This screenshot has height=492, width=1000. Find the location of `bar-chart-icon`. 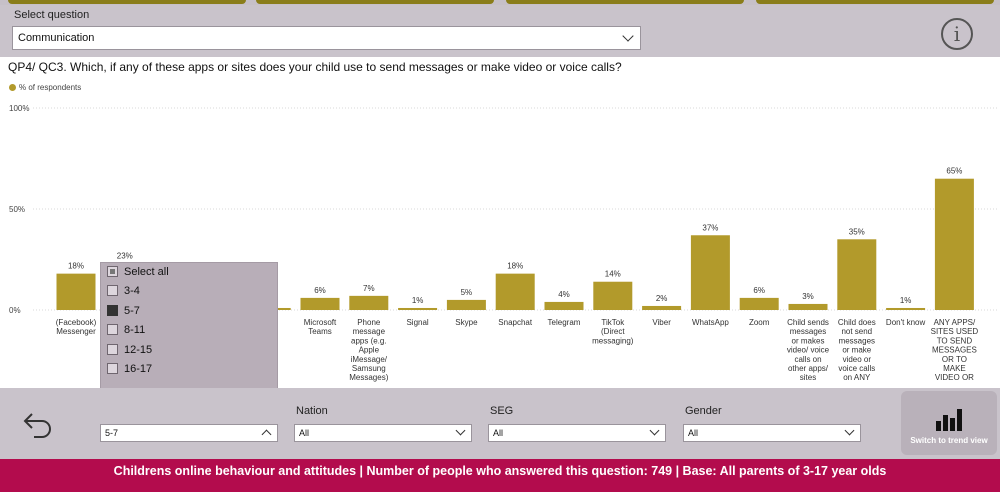

bar-chart-icon is located at coordinates (949, 420).